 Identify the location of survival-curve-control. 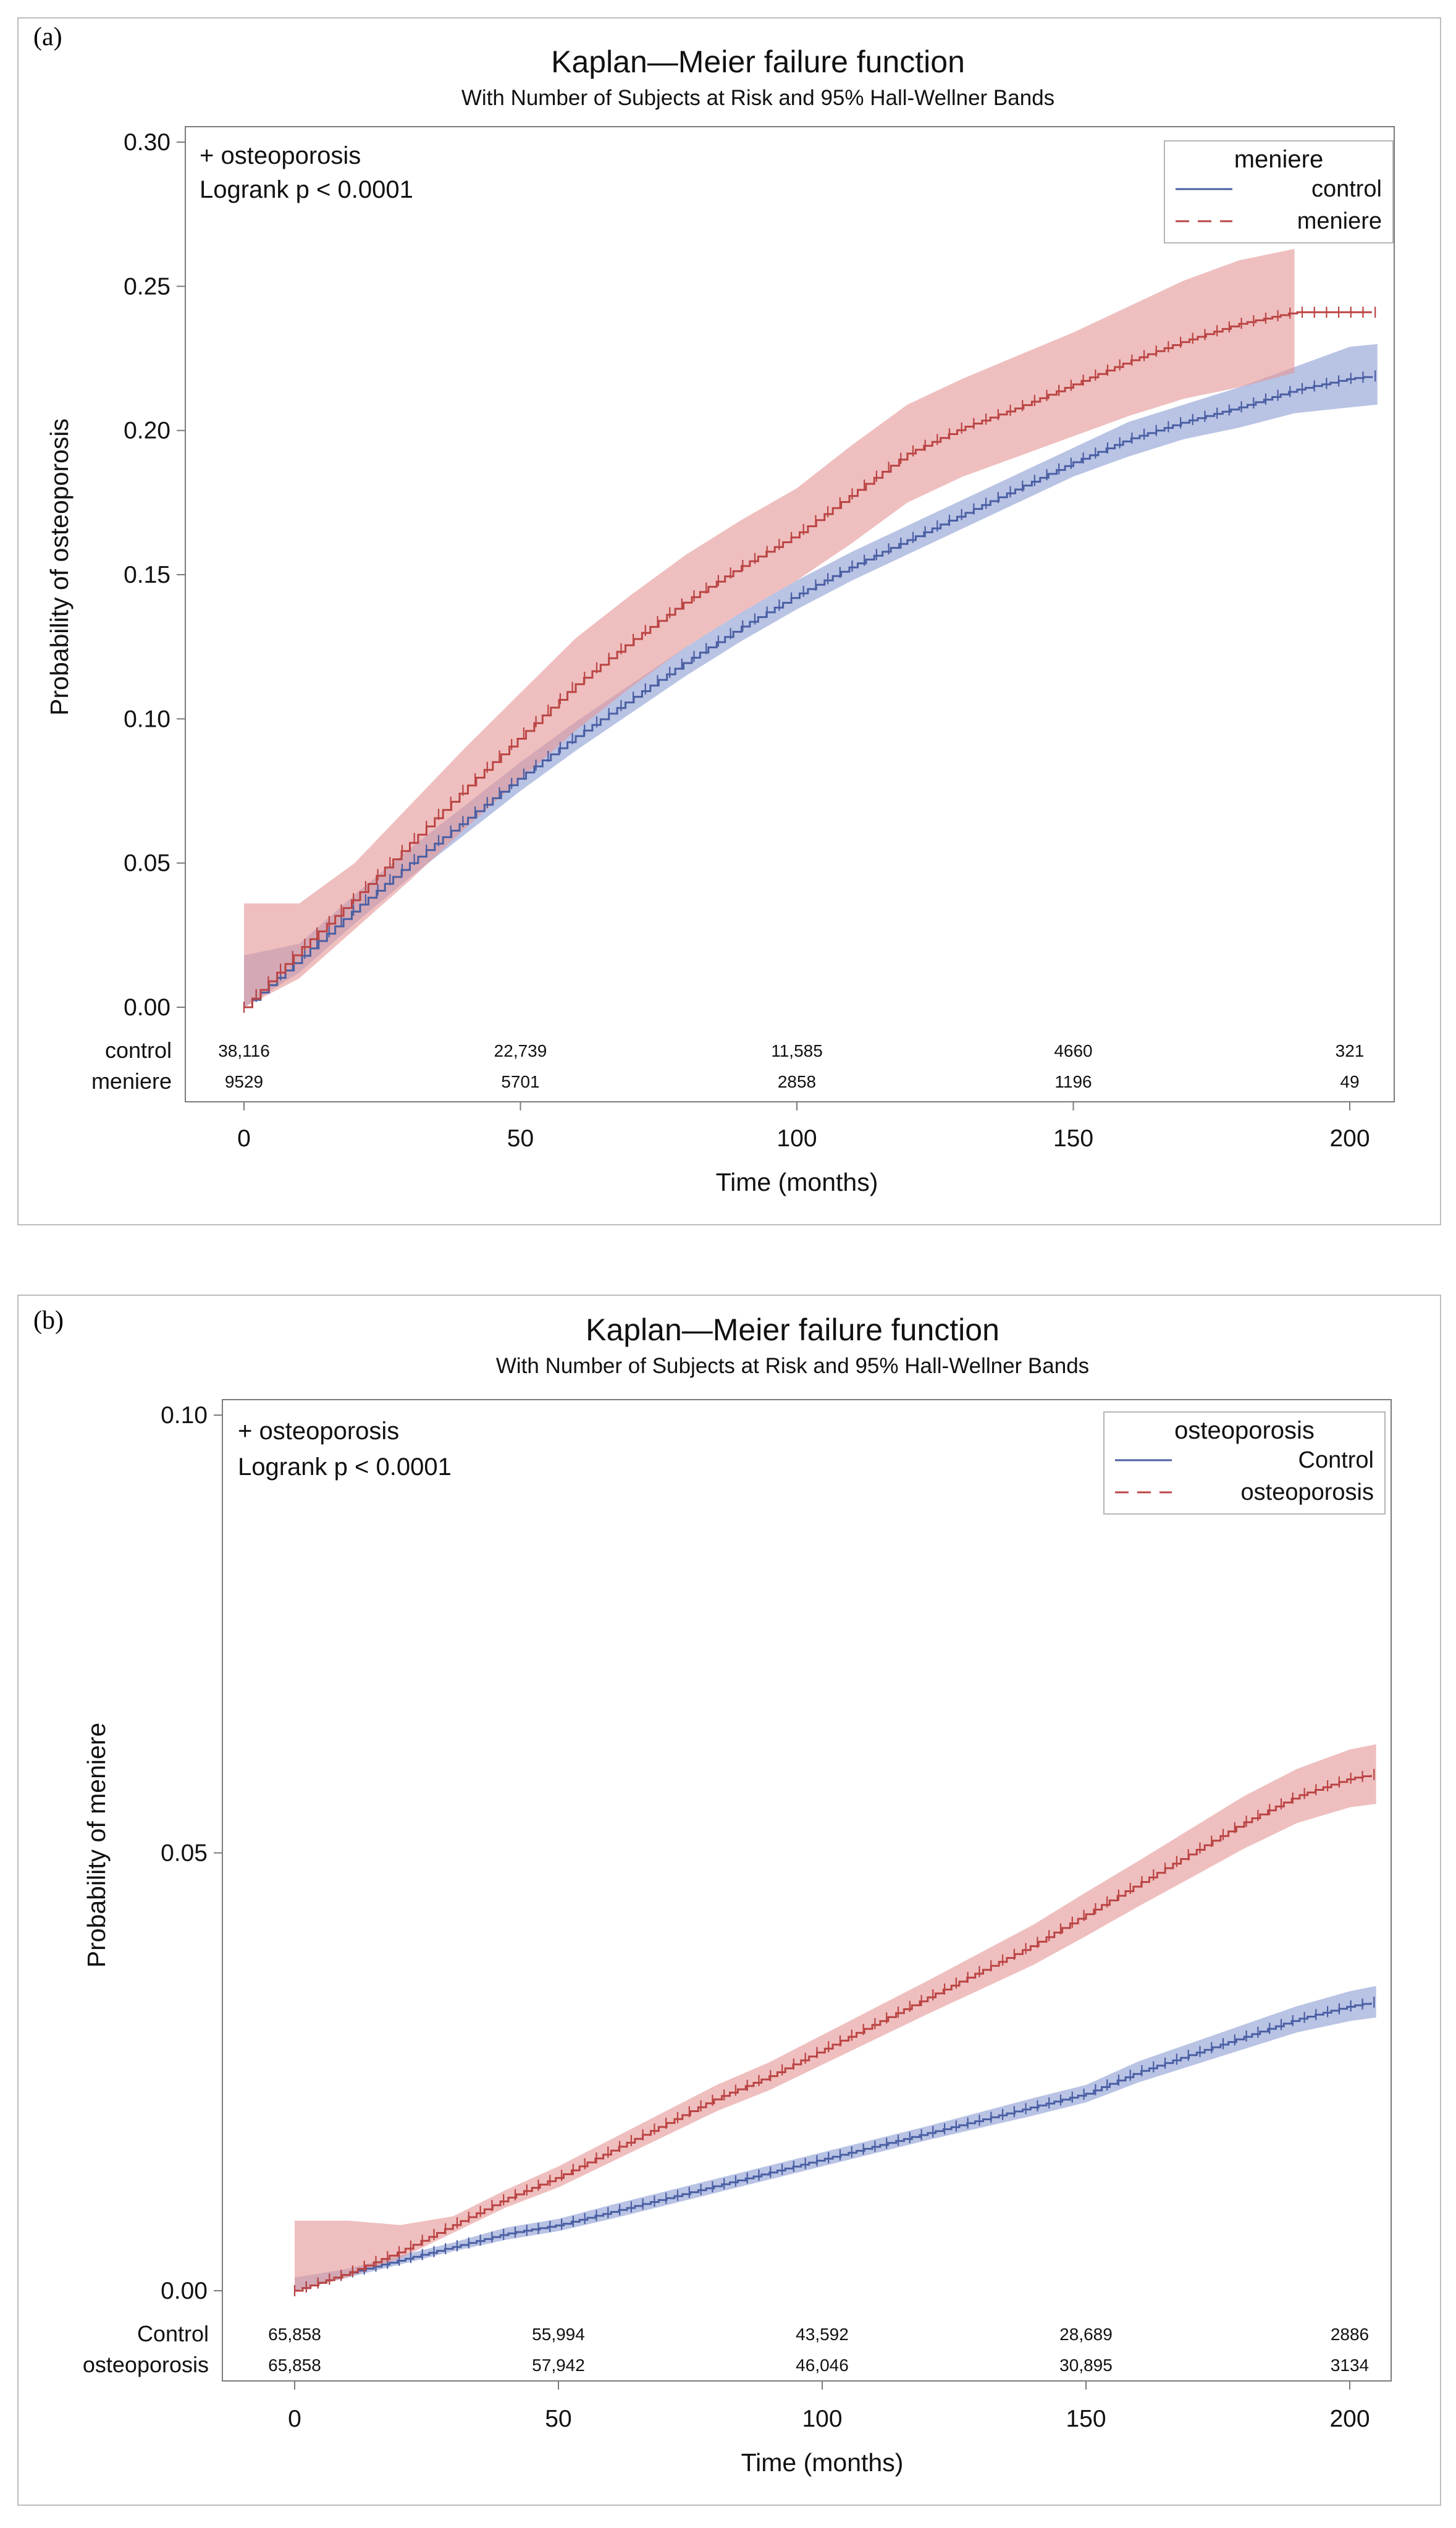
(833, 2147).